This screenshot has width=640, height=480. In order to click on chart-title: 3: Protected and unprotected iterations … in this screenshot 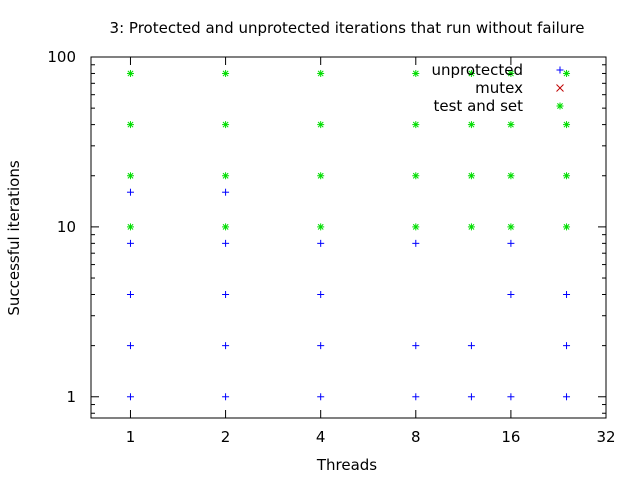, I will do `click(347, 28)`.